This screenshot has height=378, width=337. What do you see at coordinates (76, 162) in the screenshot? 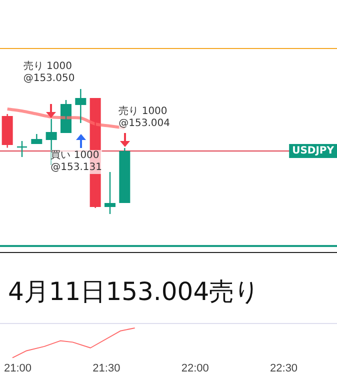
I see `annotation: 買い 1000 @153.131` at bounding box center [76, 162].